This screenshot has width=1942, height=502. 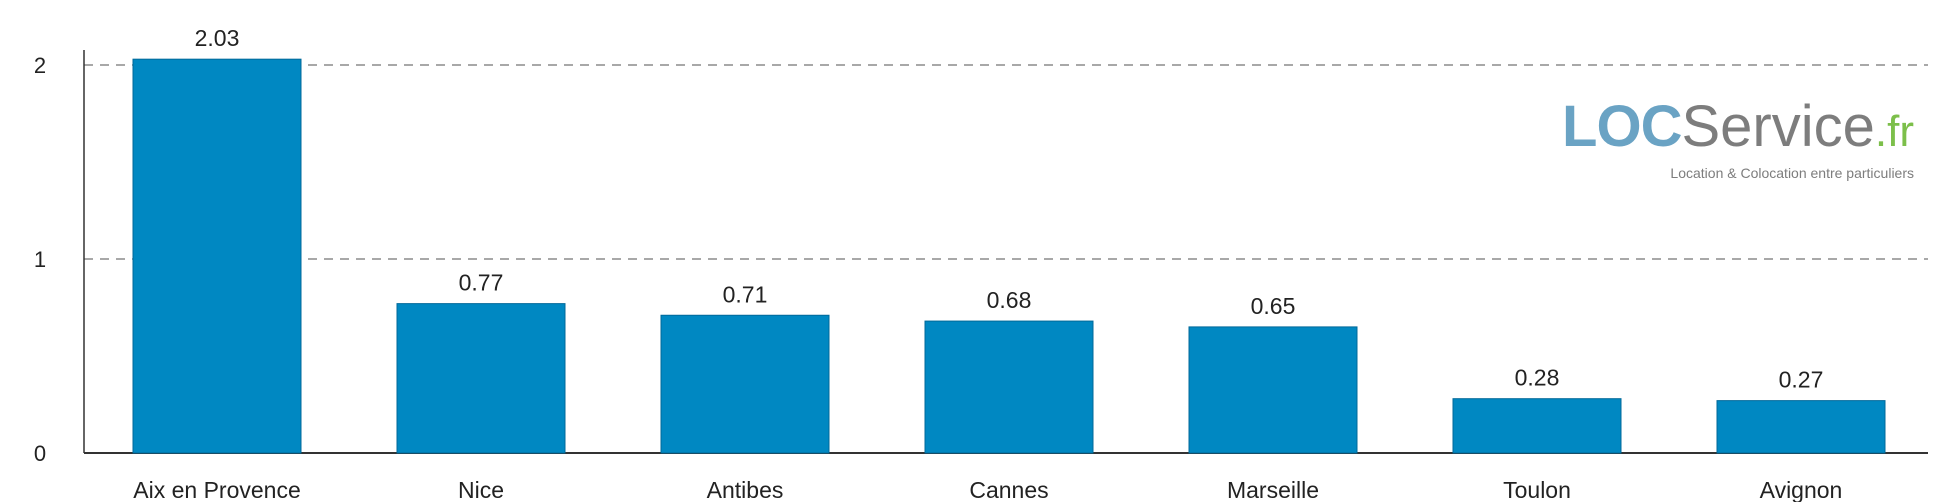 What do you see at coordinates (1537, 378) in the screenshot?
I see `data-label: 0.28` at bounding box center [1537, 378].